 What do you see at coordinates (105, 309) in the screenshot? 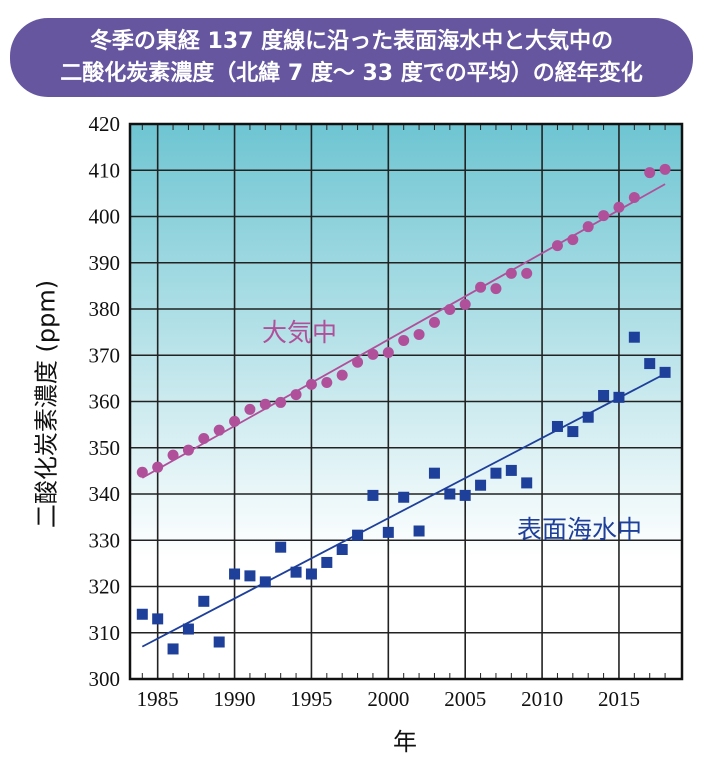
I see `y-tick-label: 380` at bounding box center [105, 309].